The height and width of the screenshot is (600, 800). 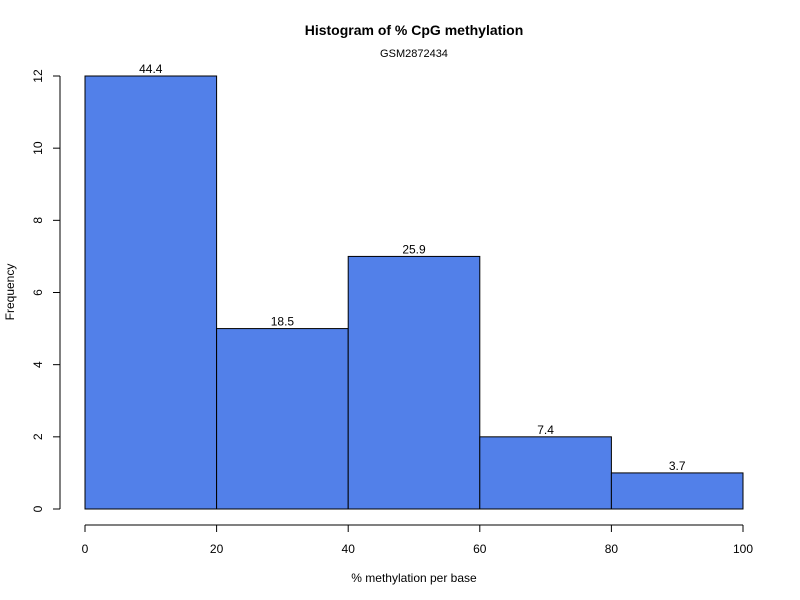 What do you see at coordinates (545, 430) in the screenshot?
I see `bar-value-label: 7.4` at bounding box center [545, 430].